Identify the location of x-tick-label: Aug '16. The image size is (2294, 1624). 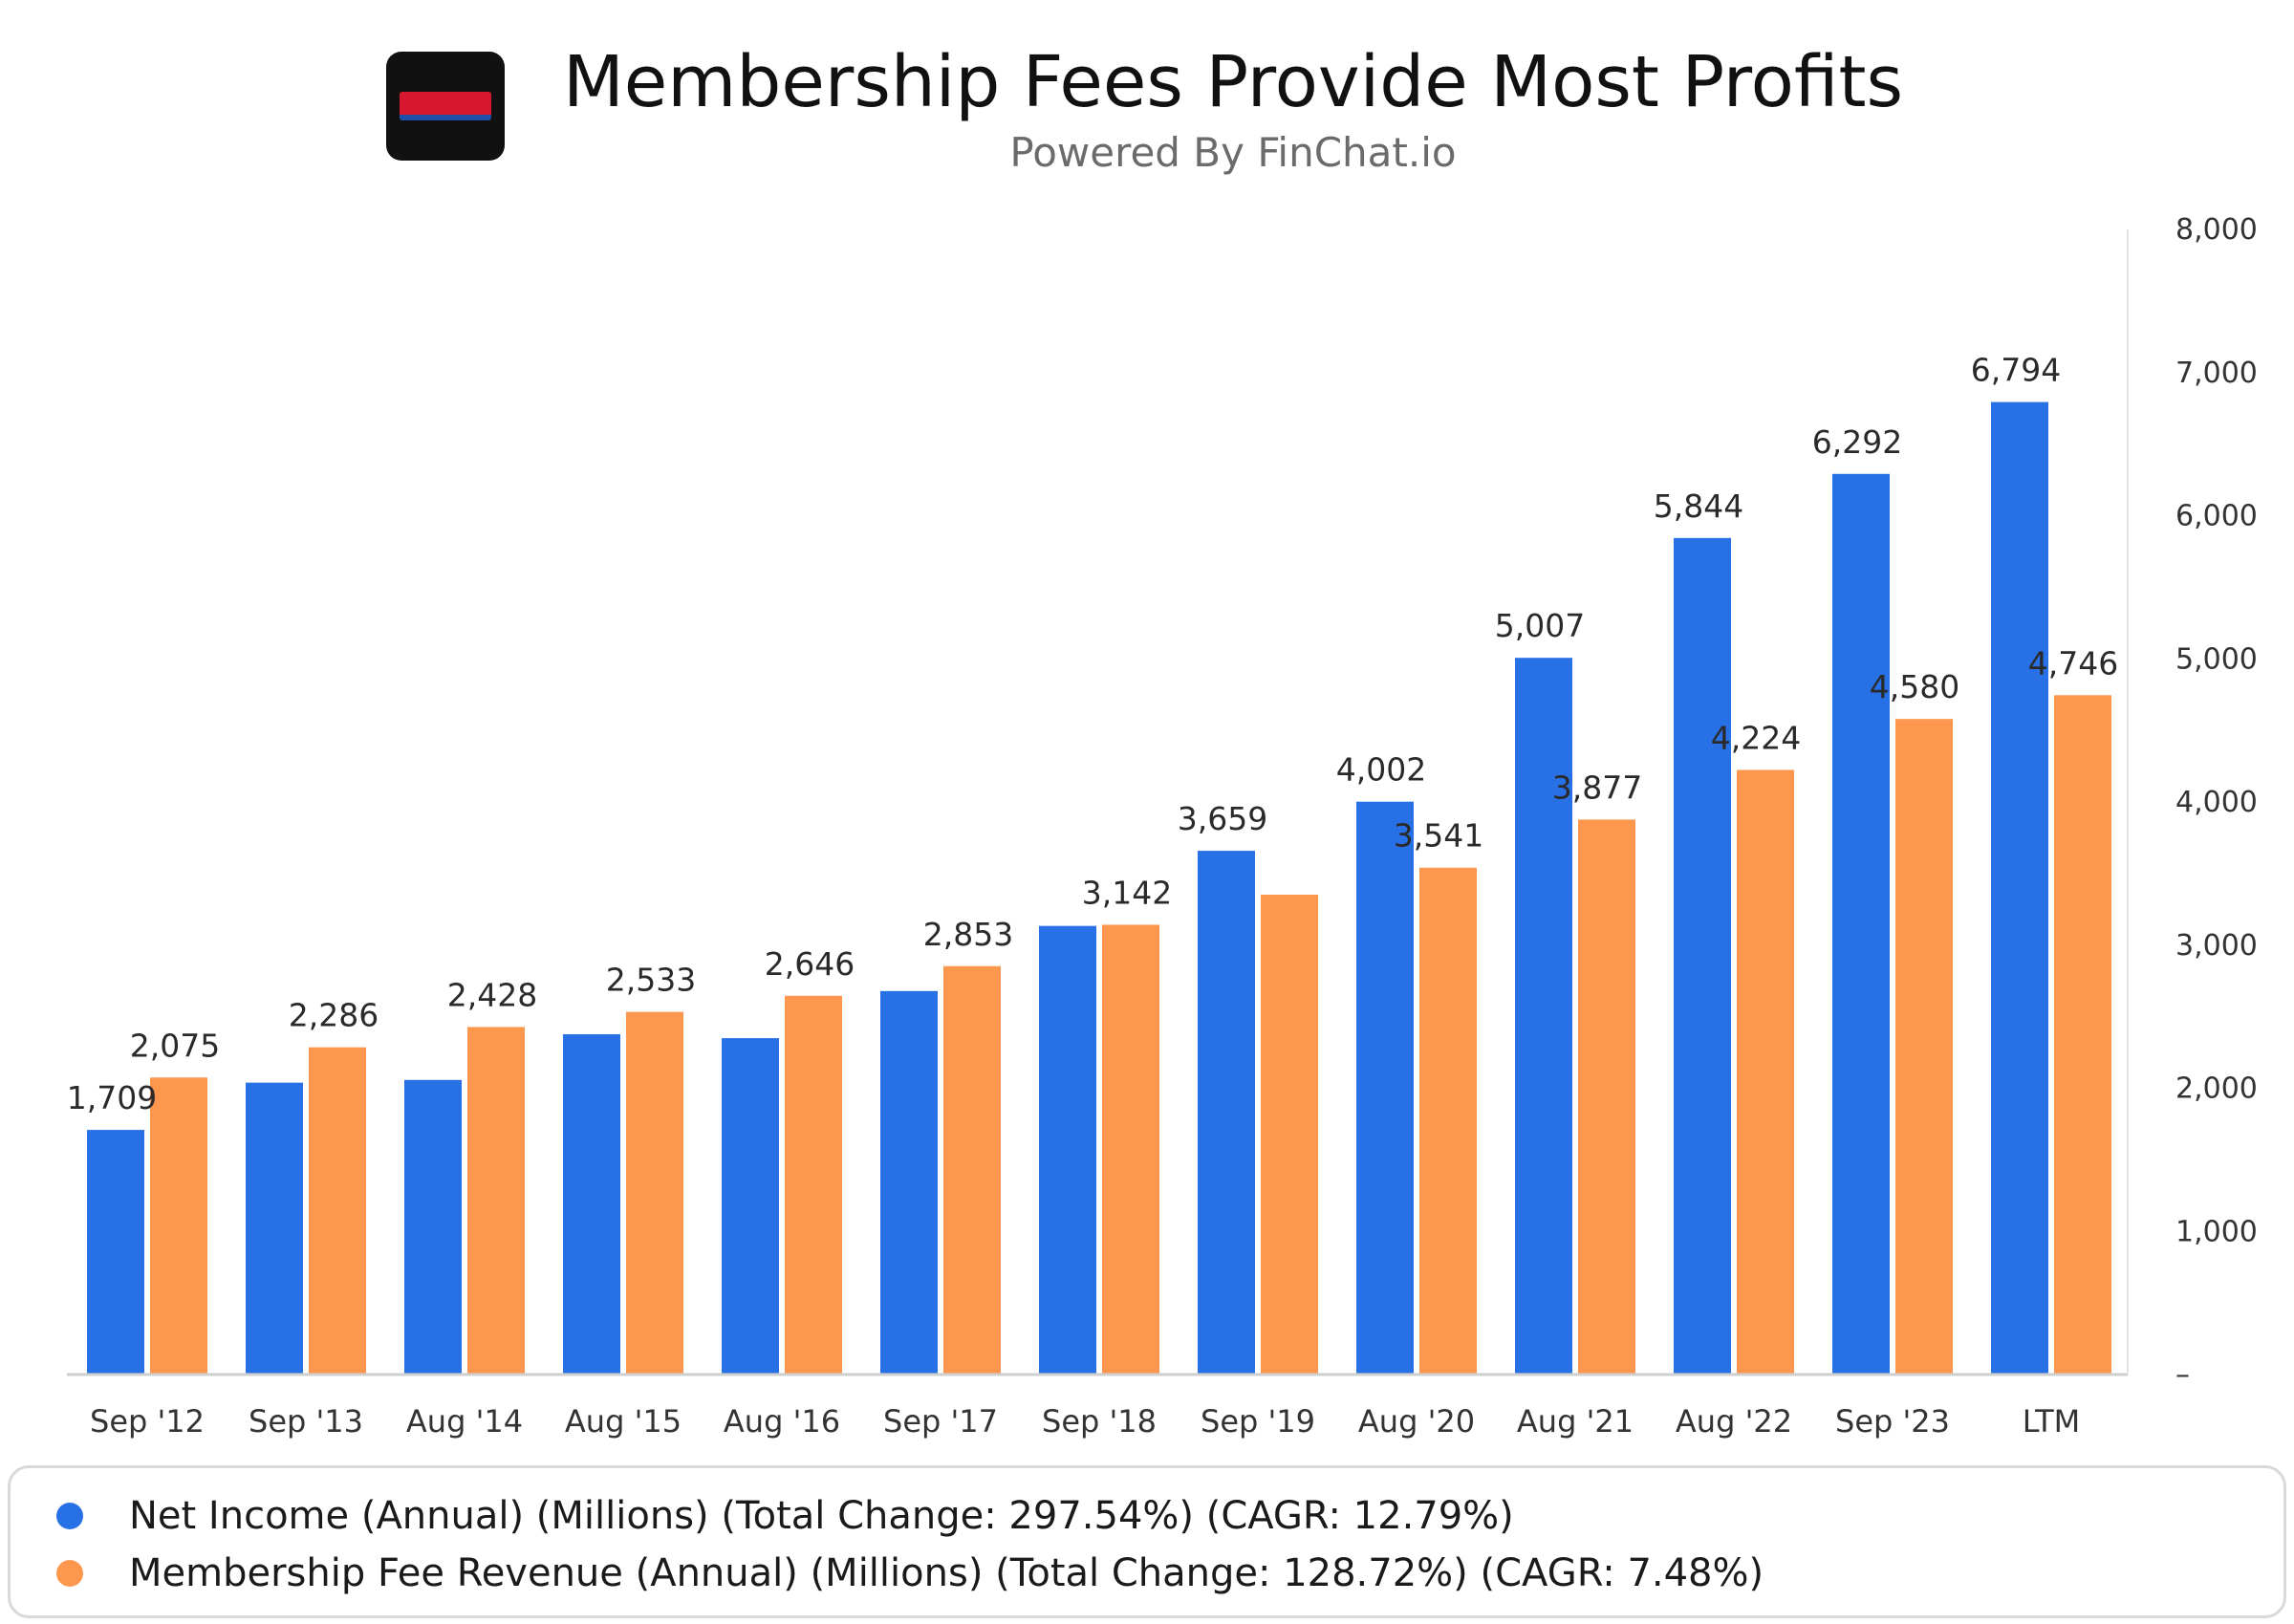
(782, 1422).